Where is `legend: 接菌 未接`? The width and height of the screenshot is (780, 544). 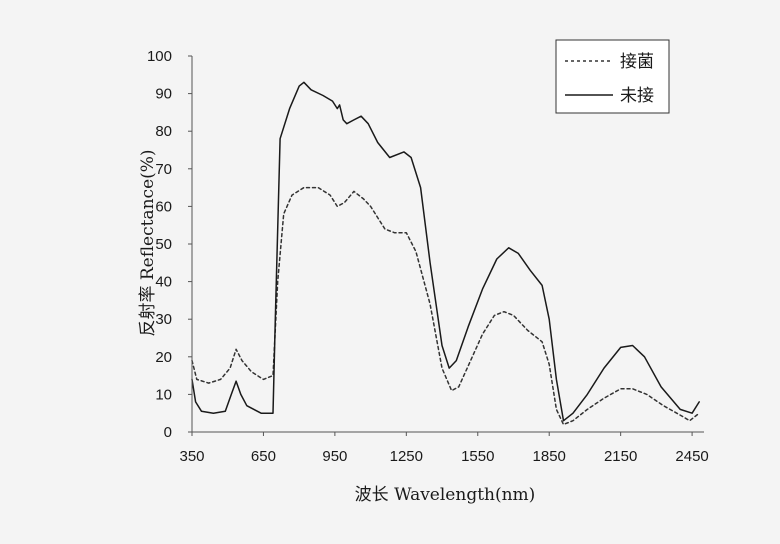
legend: 接菌 未接 is located at coordinates (612, 76).